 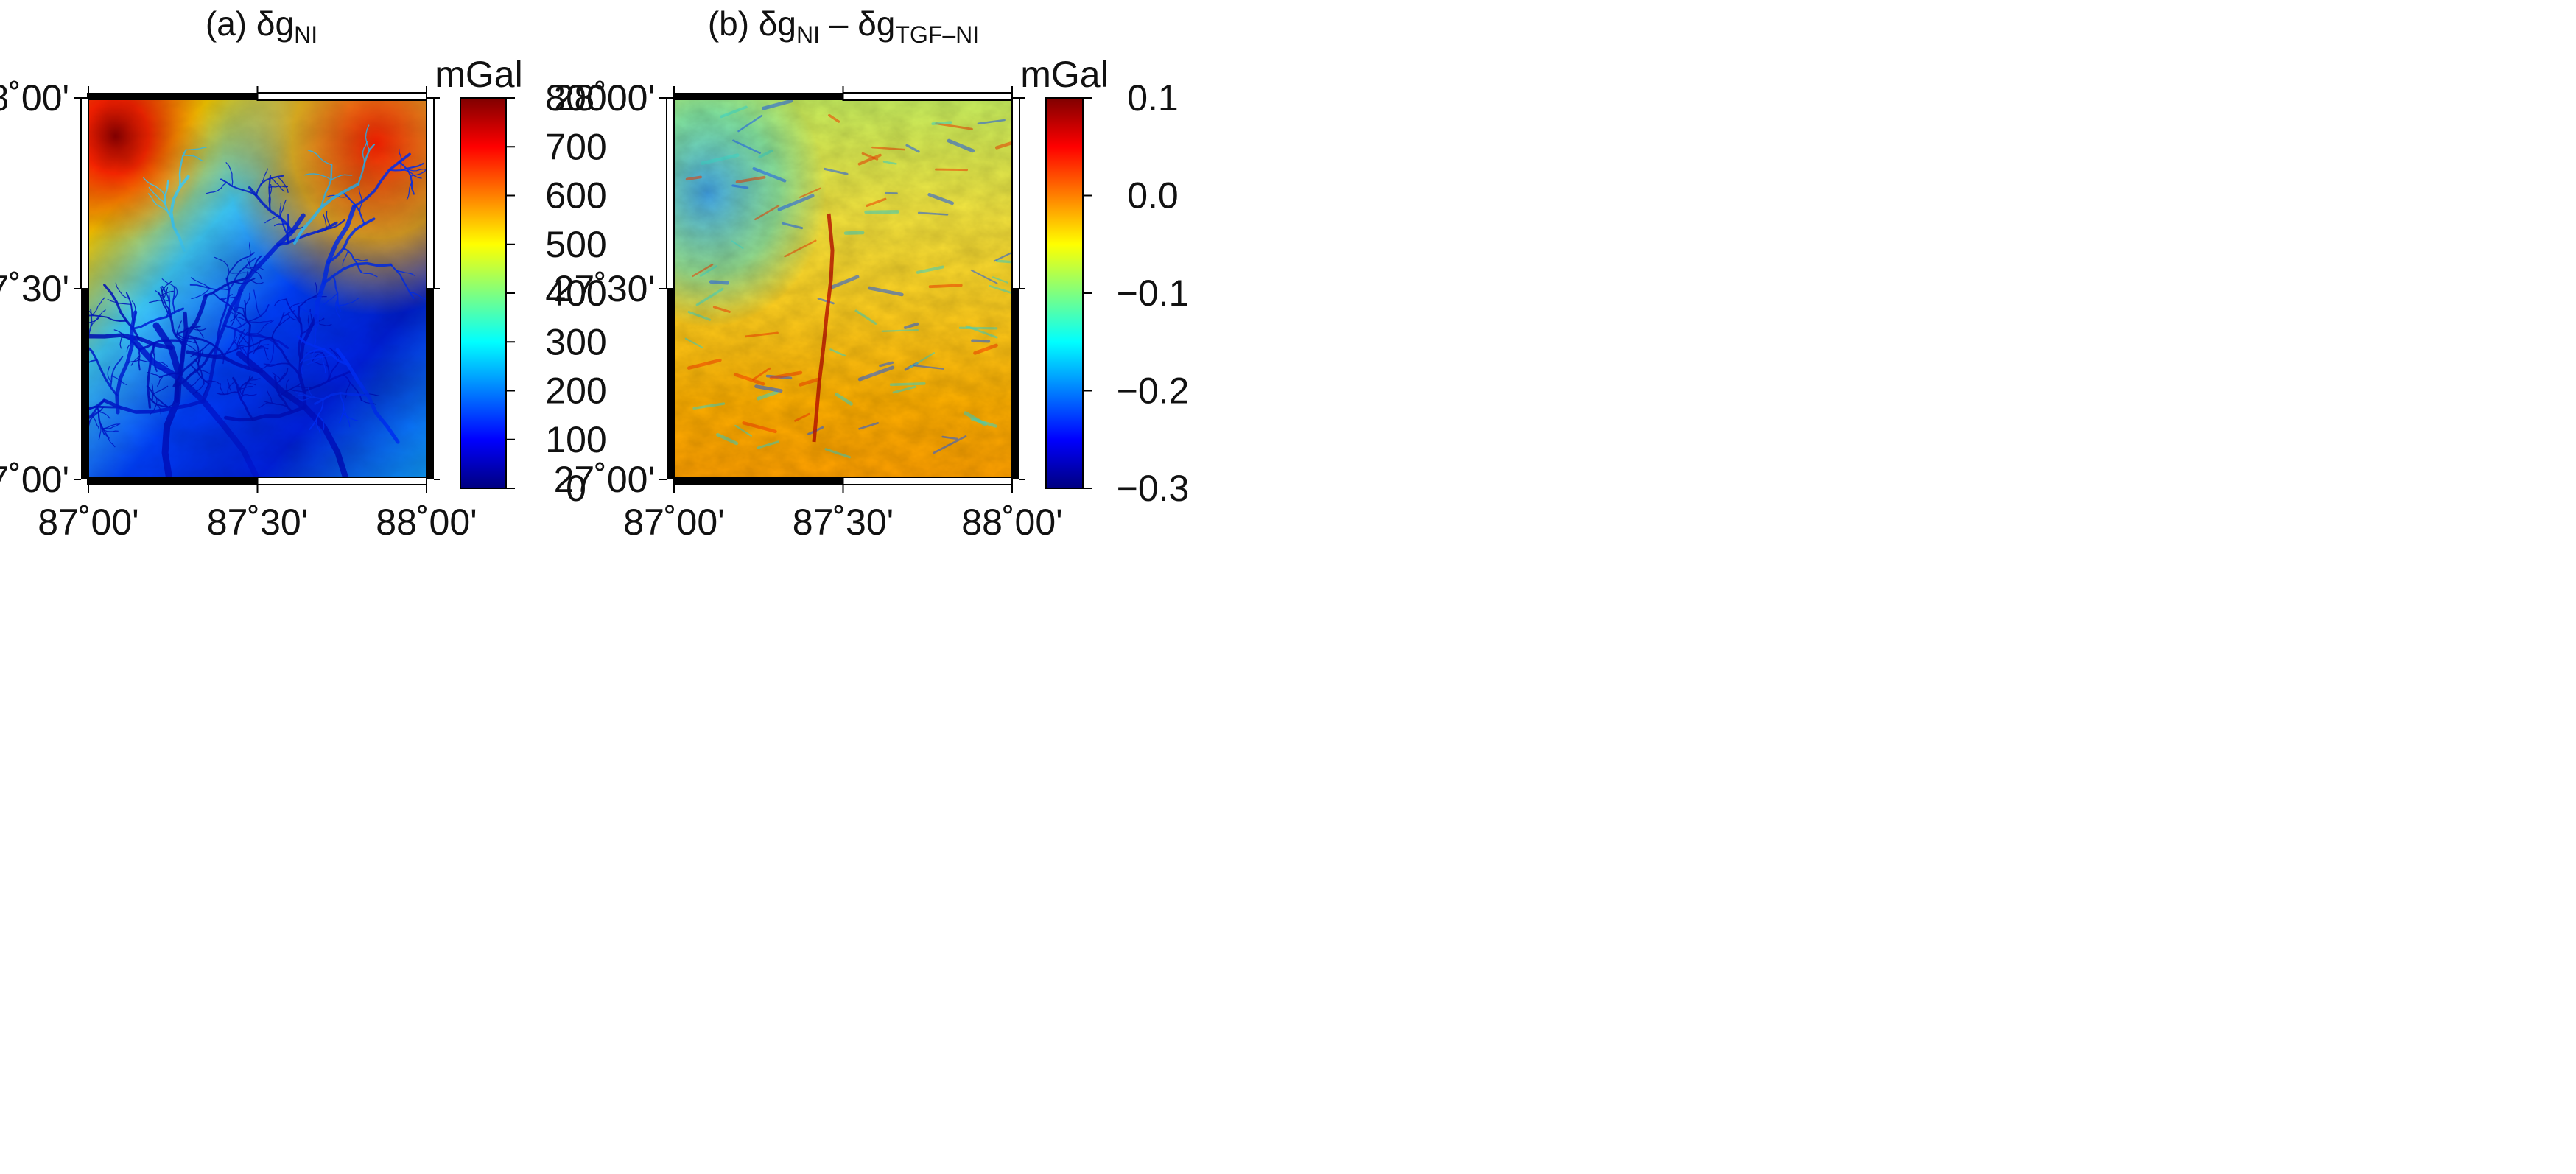 I want to click on colorbar-tick-label: 200, so click(x=575, y=391).